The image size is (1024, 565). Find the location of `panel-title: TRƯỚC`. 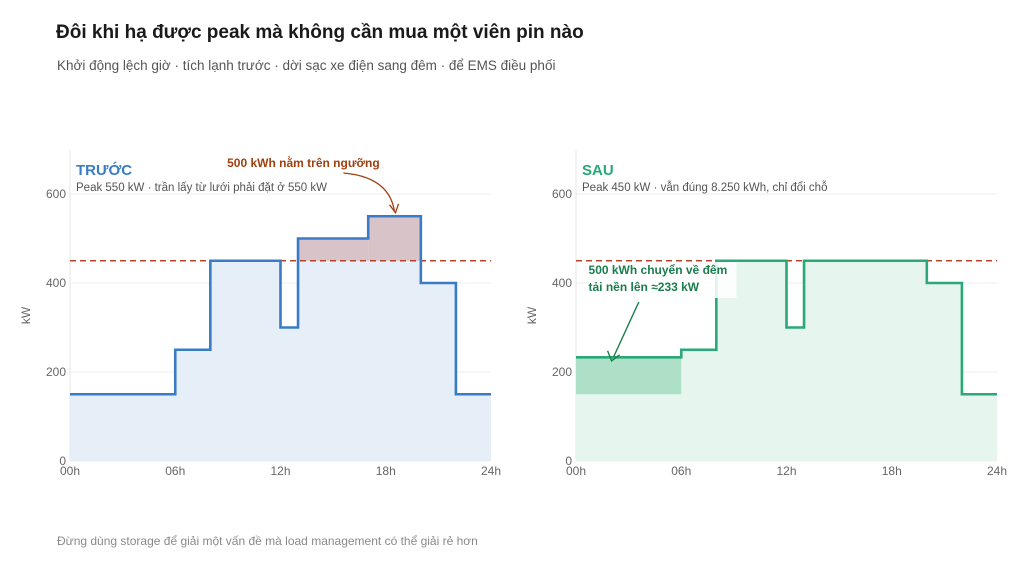

panel-title: TRƯỚC is located at coordinates (104, 170).